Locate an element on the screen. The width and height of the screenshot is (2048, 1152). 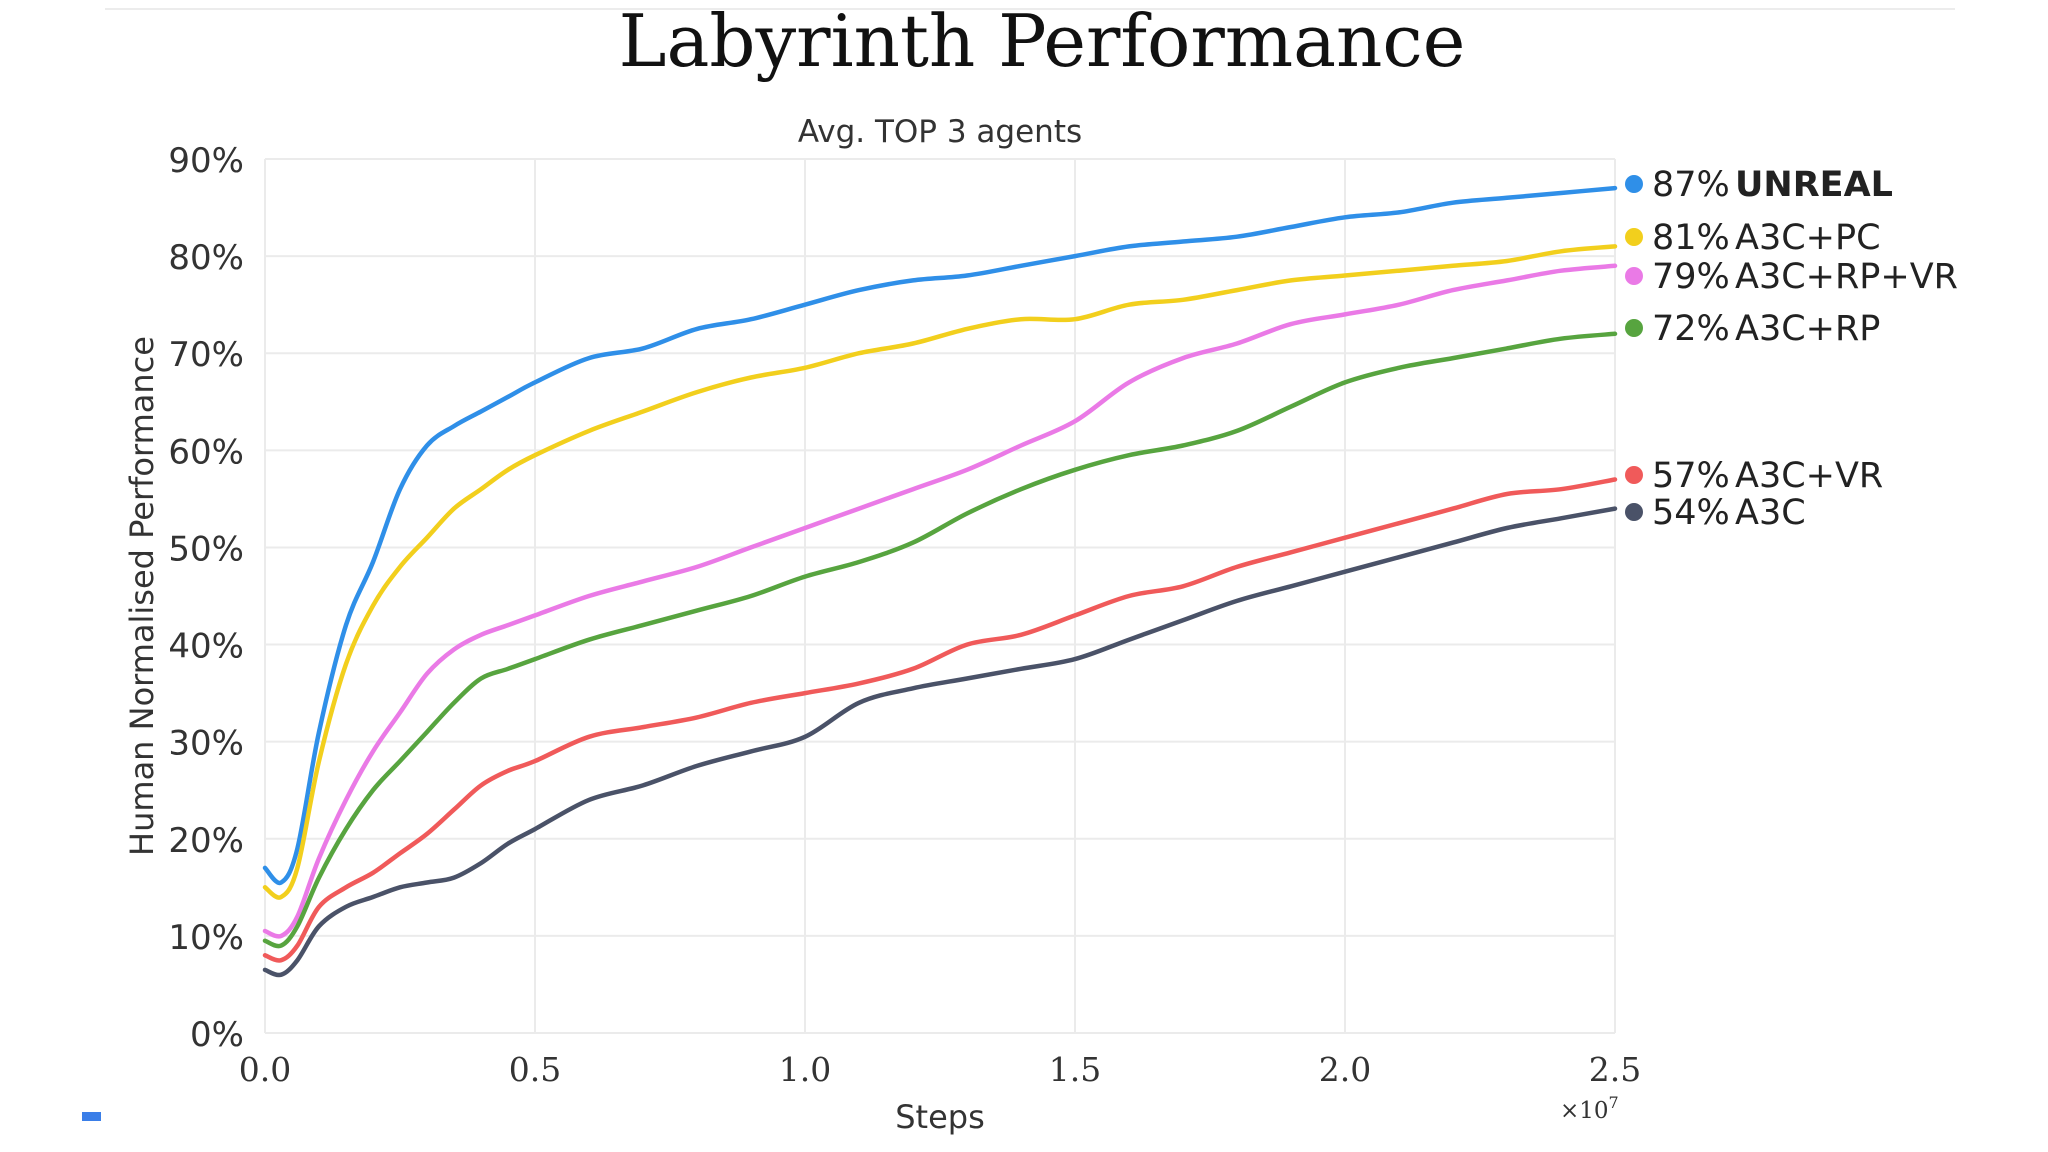
y-axis-label: Human Normalised Performance is located at coordinates (142, 596).